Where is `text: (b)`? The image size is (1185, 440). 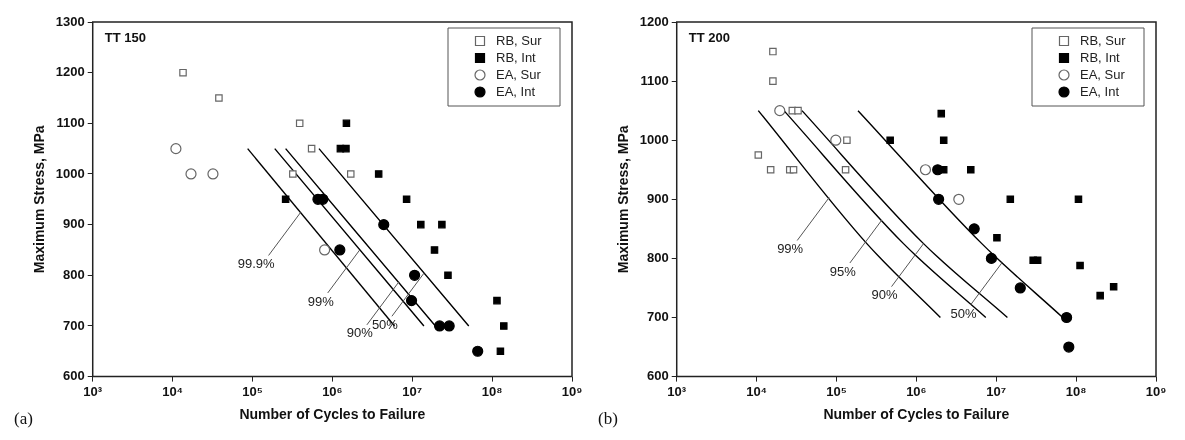
text: (b) is located at coordinates (608, 418).